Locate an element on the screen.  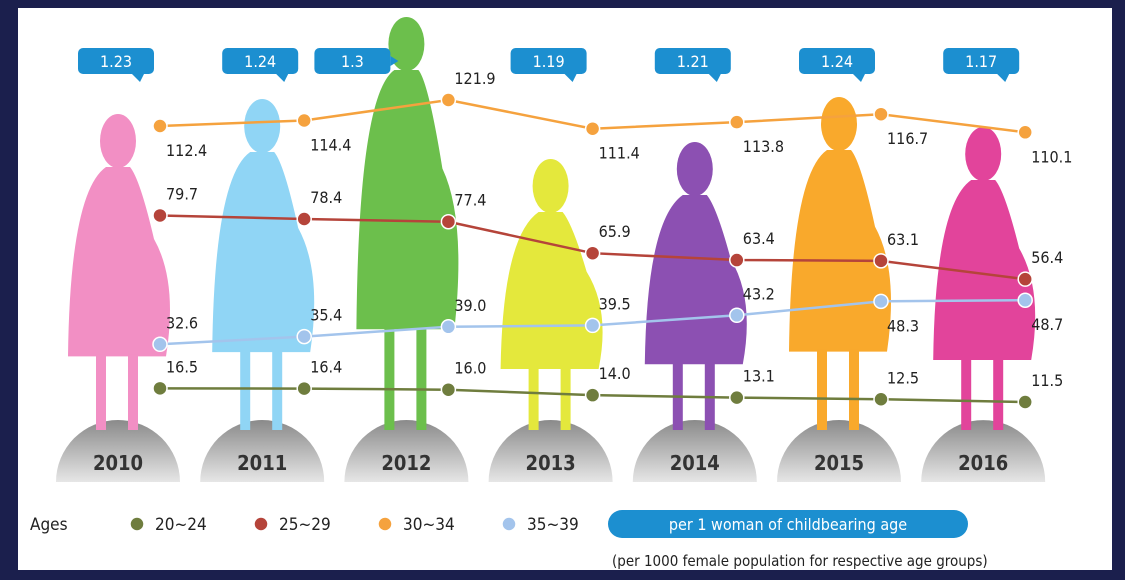
data-label: 63.4 is located at coordinates (759, 238).